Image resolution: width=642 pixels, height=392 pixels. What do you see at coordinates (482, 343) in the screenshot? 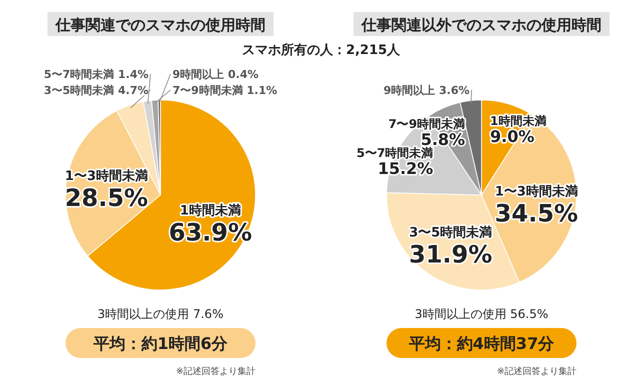
I see `text: 平均：約4時間37分` at bounding box center [482, 343].